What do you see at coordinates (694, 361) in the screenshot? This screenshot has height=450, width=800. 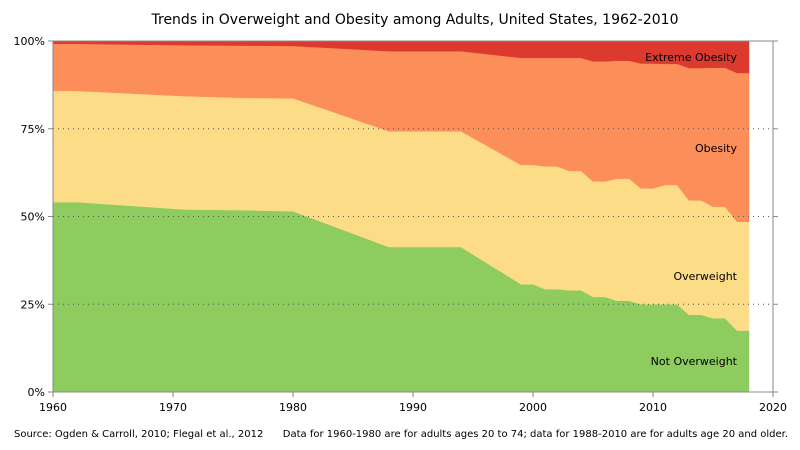 I see `series-label-not-overweight: Not Overweight` at bounding box center [694, 361].